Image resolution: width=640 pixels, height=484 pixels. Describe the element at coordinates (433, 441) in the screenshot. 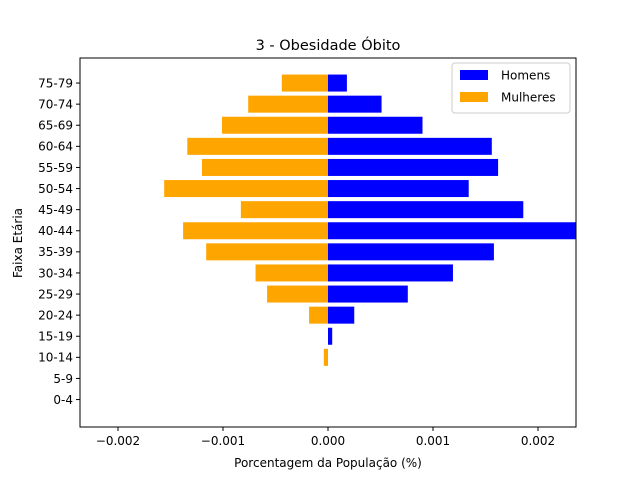

I see `x-tick-label: 0.001` at that location.